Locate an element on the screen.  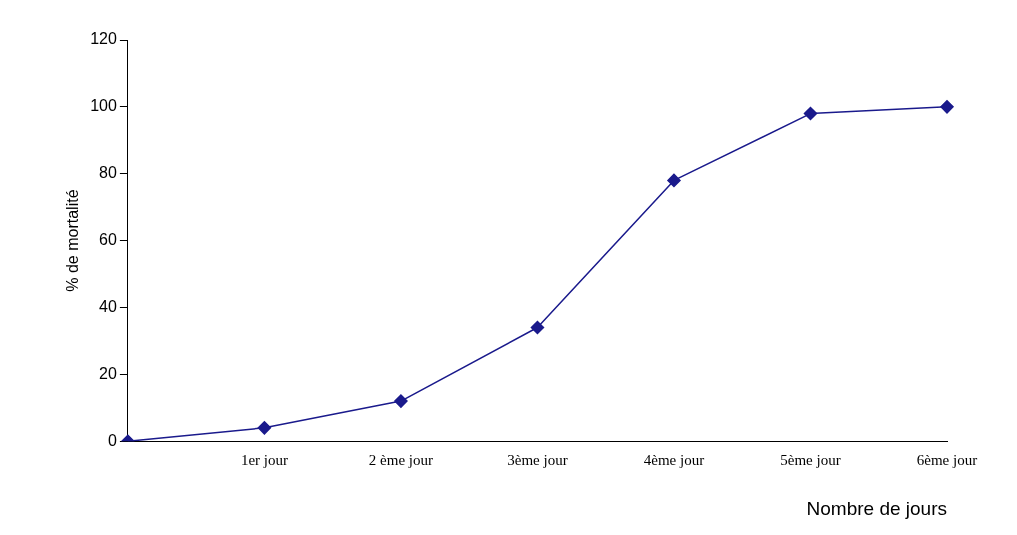
y-tick-label: 0 is located at coordinates (112, 440).